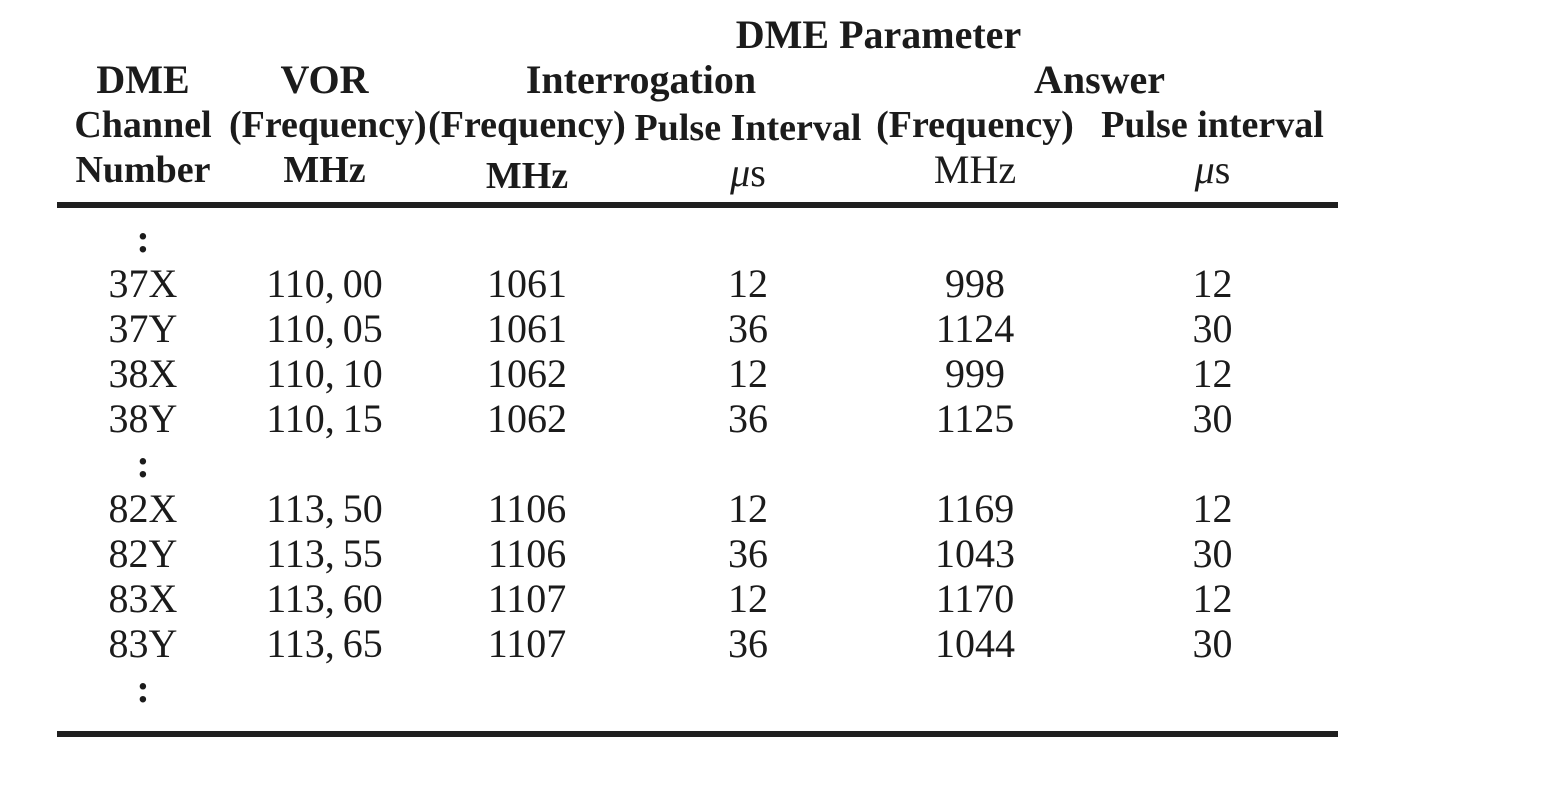 Image resolution: width=1564 pixels, height=808 pixels. What do you see at coordinates (697, 553) in the screenshot?
I see `table-row: 82Y 113, 55 1106 36 1043 30` at bounding box center [697, 553].